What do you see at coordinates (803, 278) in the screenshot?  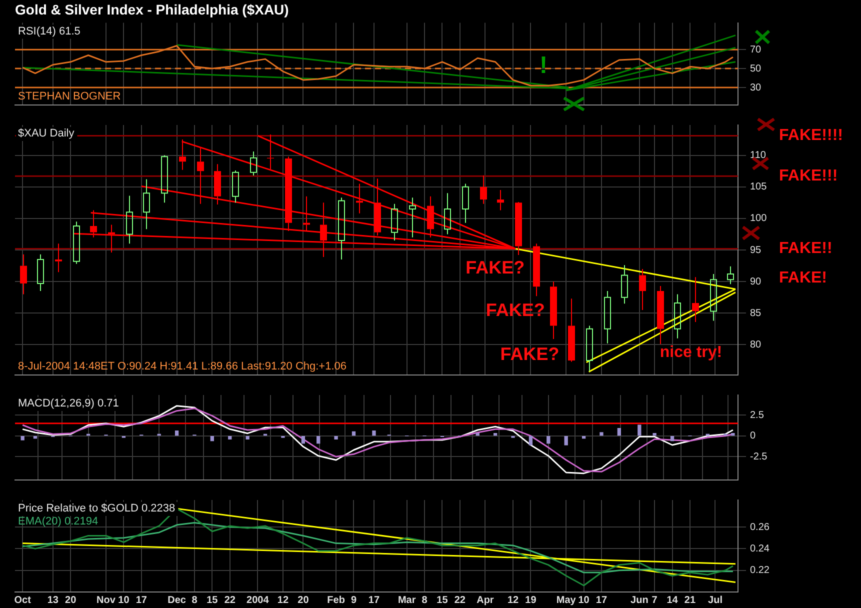 I see `text: FAKE!` at bounding box center [803, 278].